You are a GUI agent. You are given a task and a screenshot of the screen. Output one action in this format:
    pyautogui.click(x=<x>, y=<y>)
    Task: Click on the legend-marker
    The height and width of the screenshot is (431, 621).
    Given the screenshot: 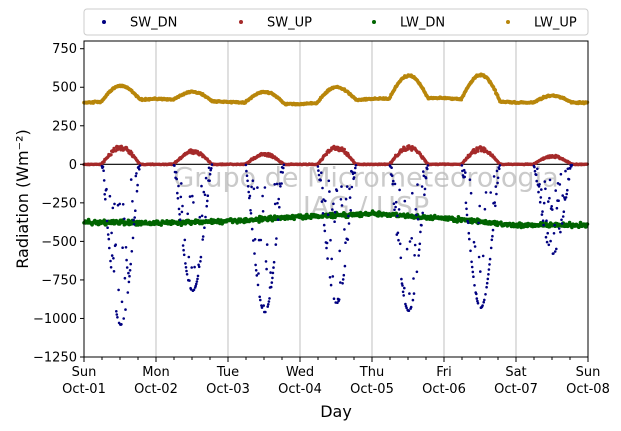 What is the action you would take?
    pyautogui.click(x=508, y=22)
    